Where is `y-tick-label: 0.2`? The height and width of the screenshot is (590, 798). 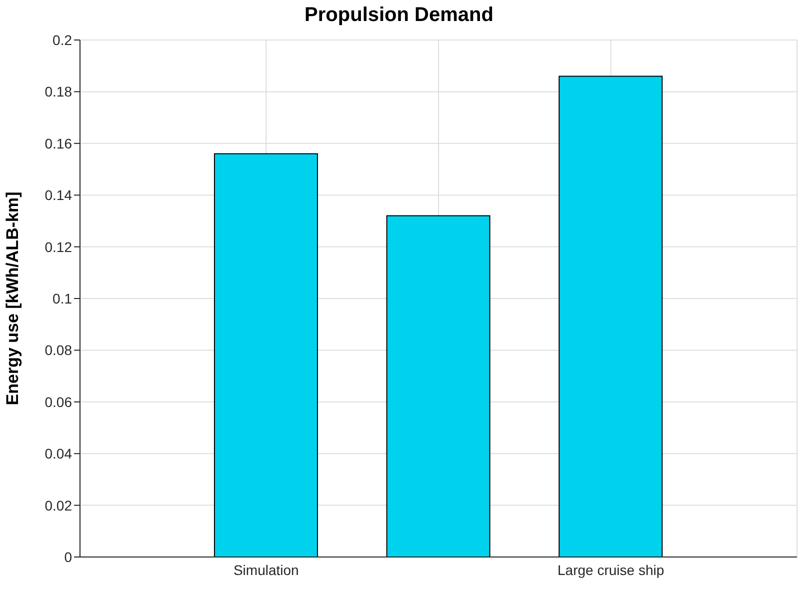 y-tick-label: 0.2 is located at coordinates (62, 40).